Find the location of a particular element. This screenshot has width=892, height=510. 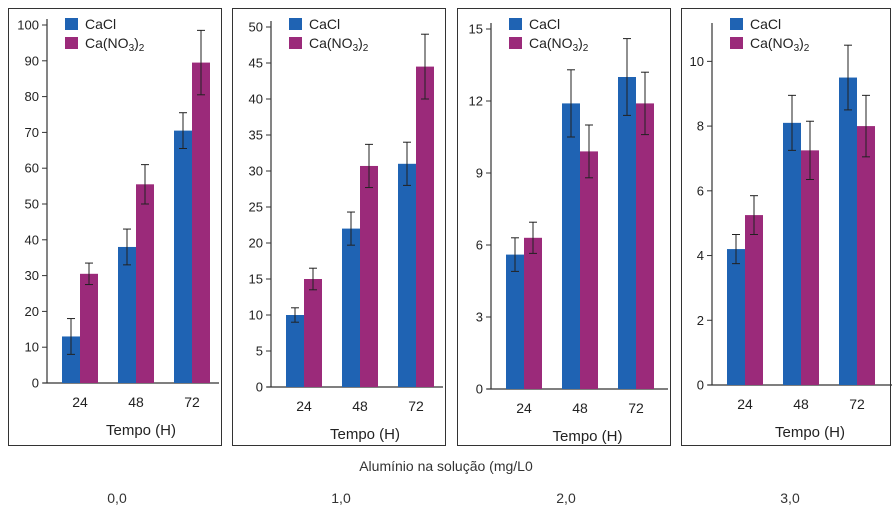

concentration-label-1: 1,0 is located at coordinates (341, 498).